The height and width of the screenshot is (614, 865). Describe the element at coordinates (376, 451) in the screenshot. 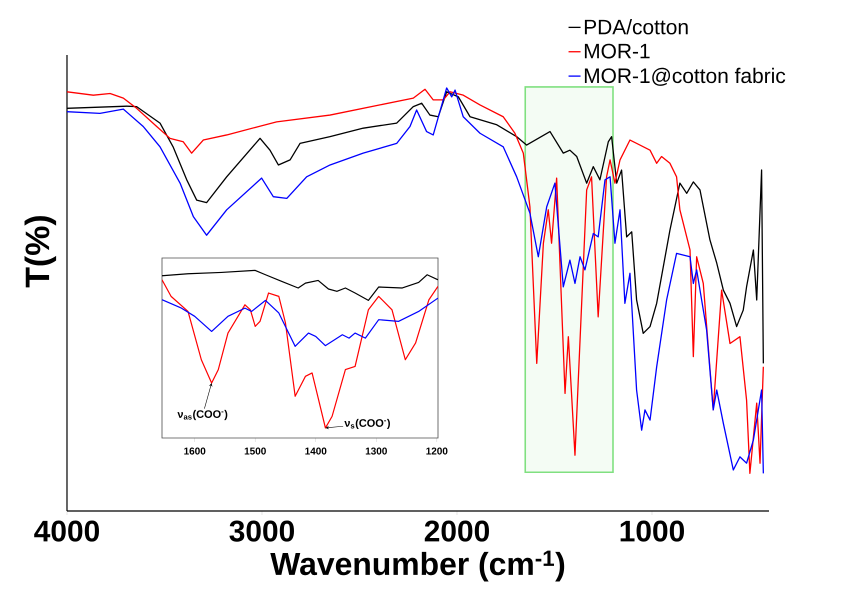

I see `x-tick-label: 1300` at that location.